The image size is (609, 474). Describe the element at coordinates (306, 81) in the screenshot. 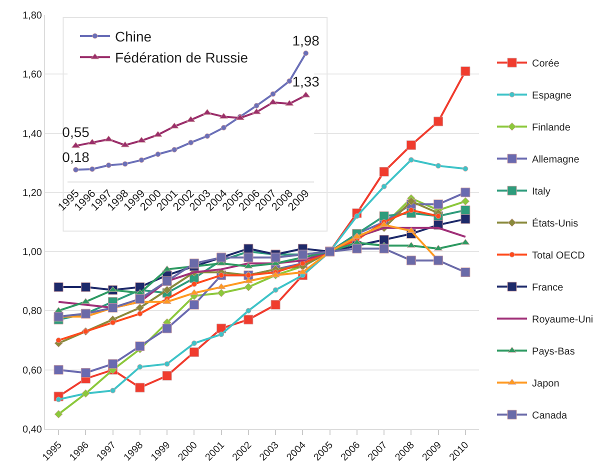

I see `data-label: 1,33` at that location.